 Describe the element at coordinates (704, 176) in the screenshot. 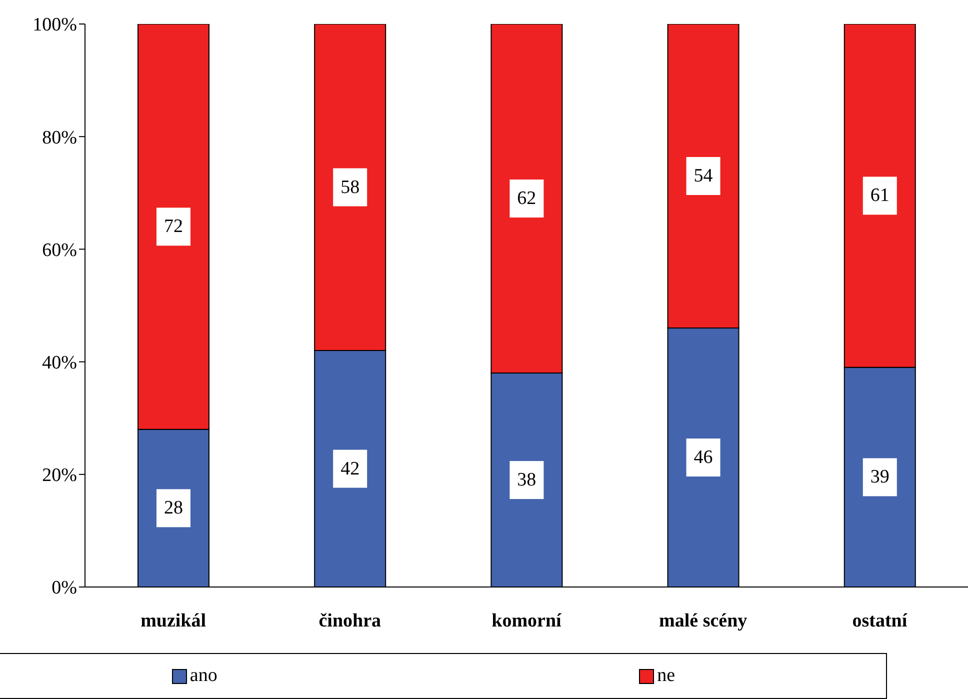

I see `data-label: 54` at that location.